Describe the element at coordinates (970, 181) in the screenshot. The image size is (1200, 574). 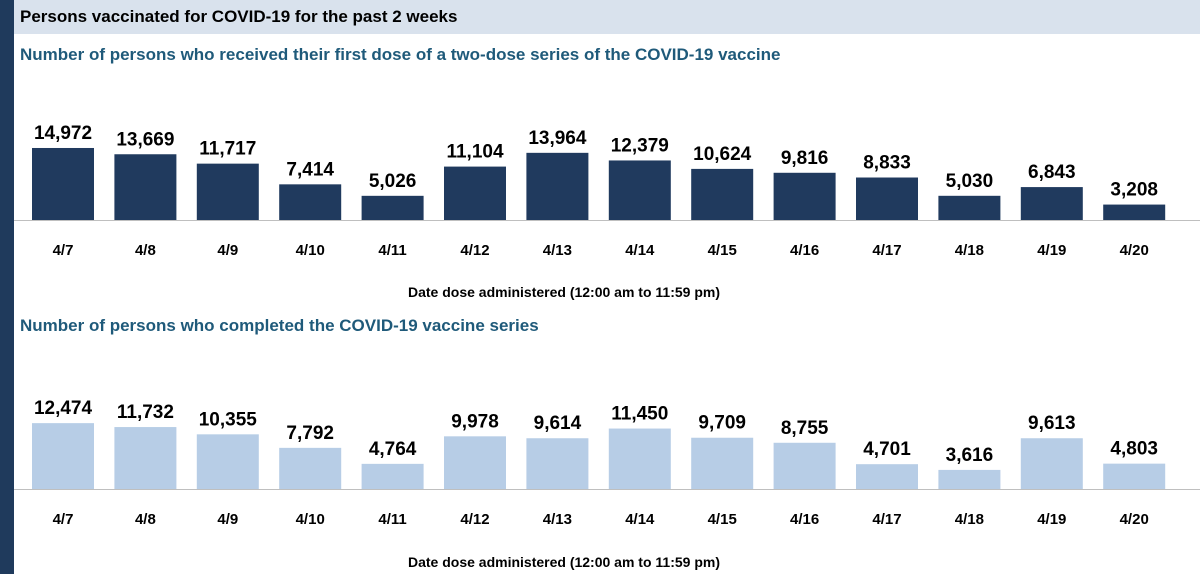
I see `data-label: 5,030` at that location.